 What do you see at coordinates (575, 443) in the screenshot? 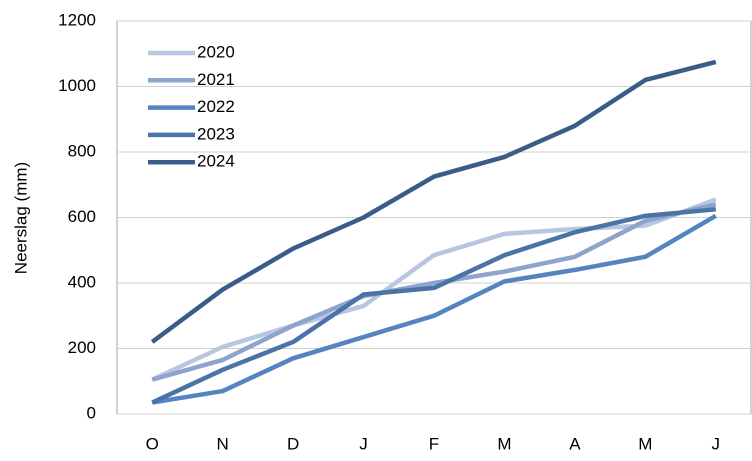
I see `x-tick-label: A` at bounding box center [575, 443].